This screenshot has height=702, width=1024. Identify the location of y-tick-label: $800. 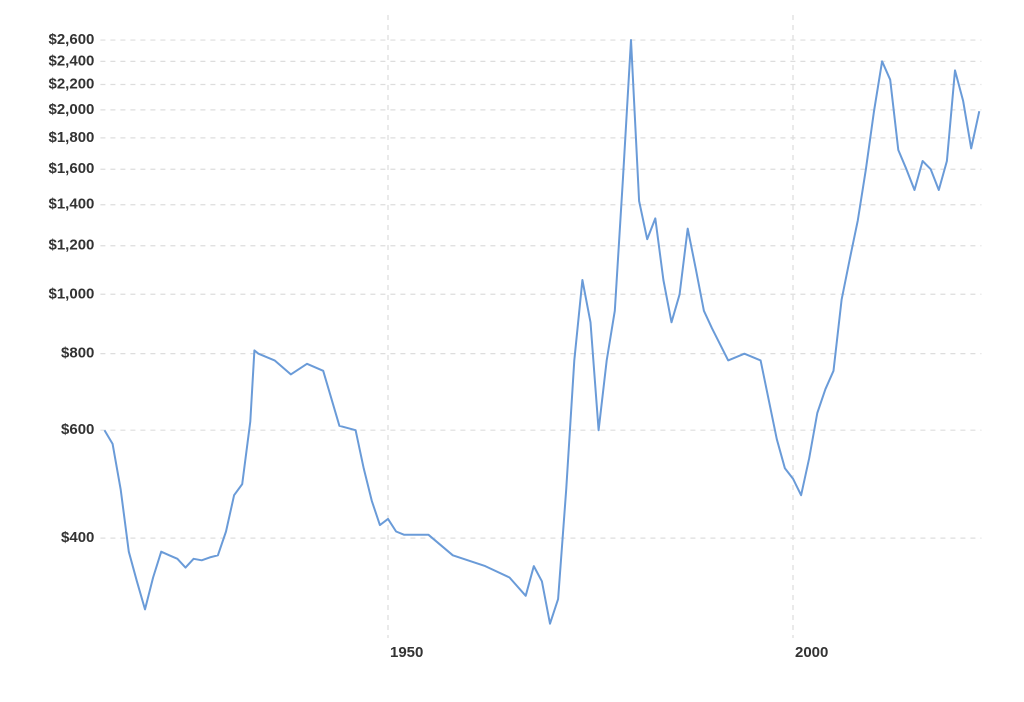
(77, 353).